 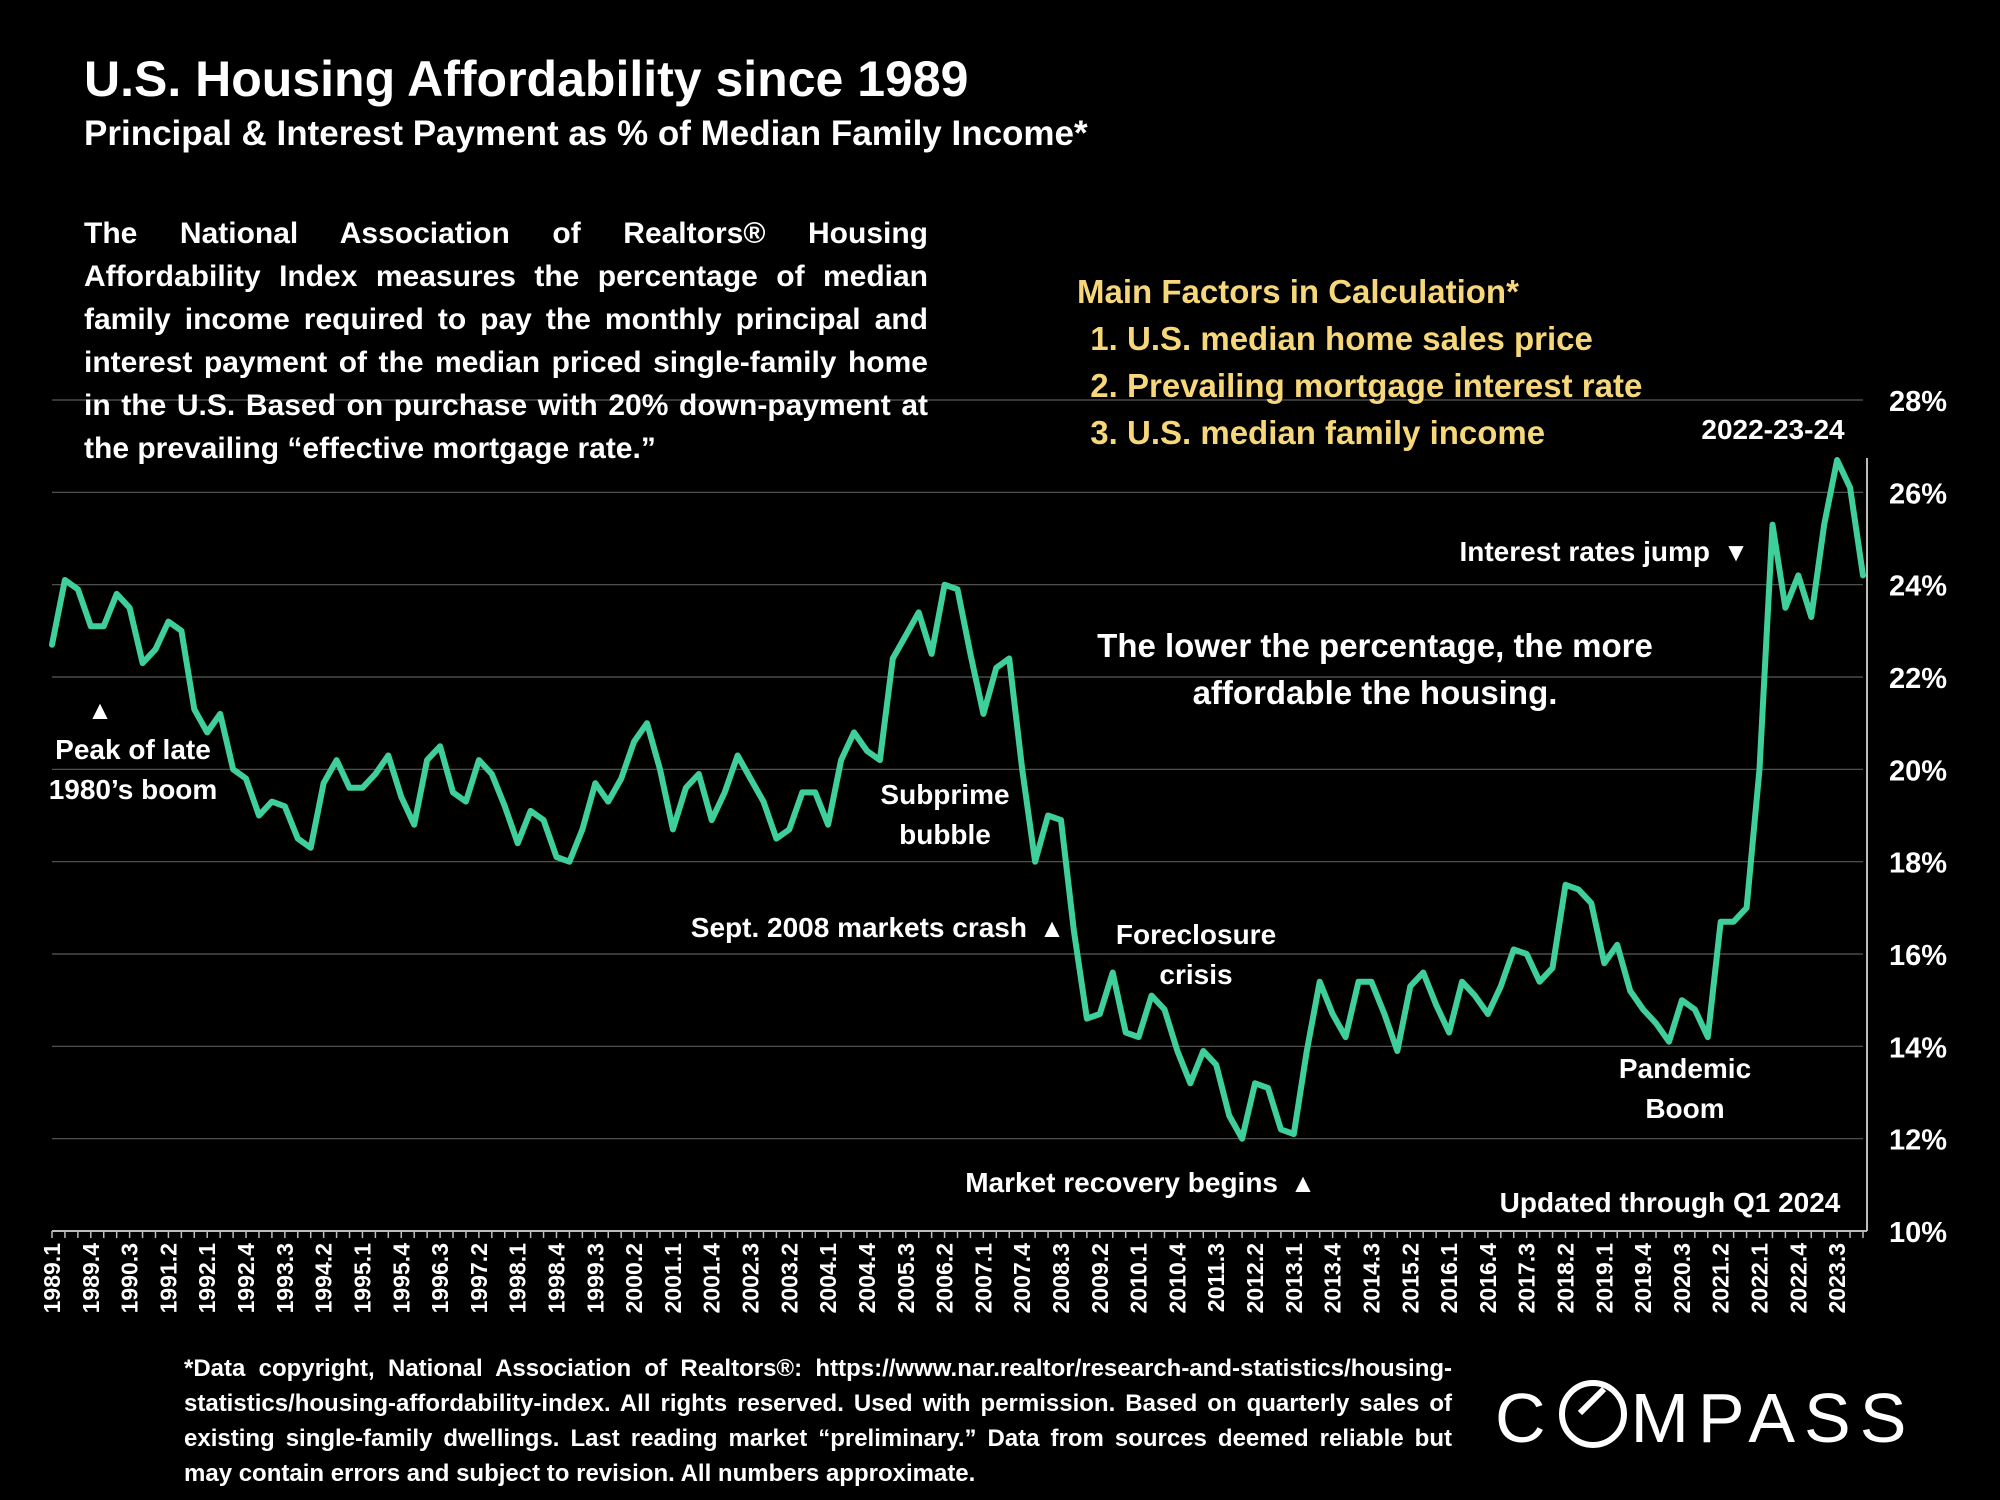 I want to click on x-tick-label: 1989.1, so click(x=52, y=1278).